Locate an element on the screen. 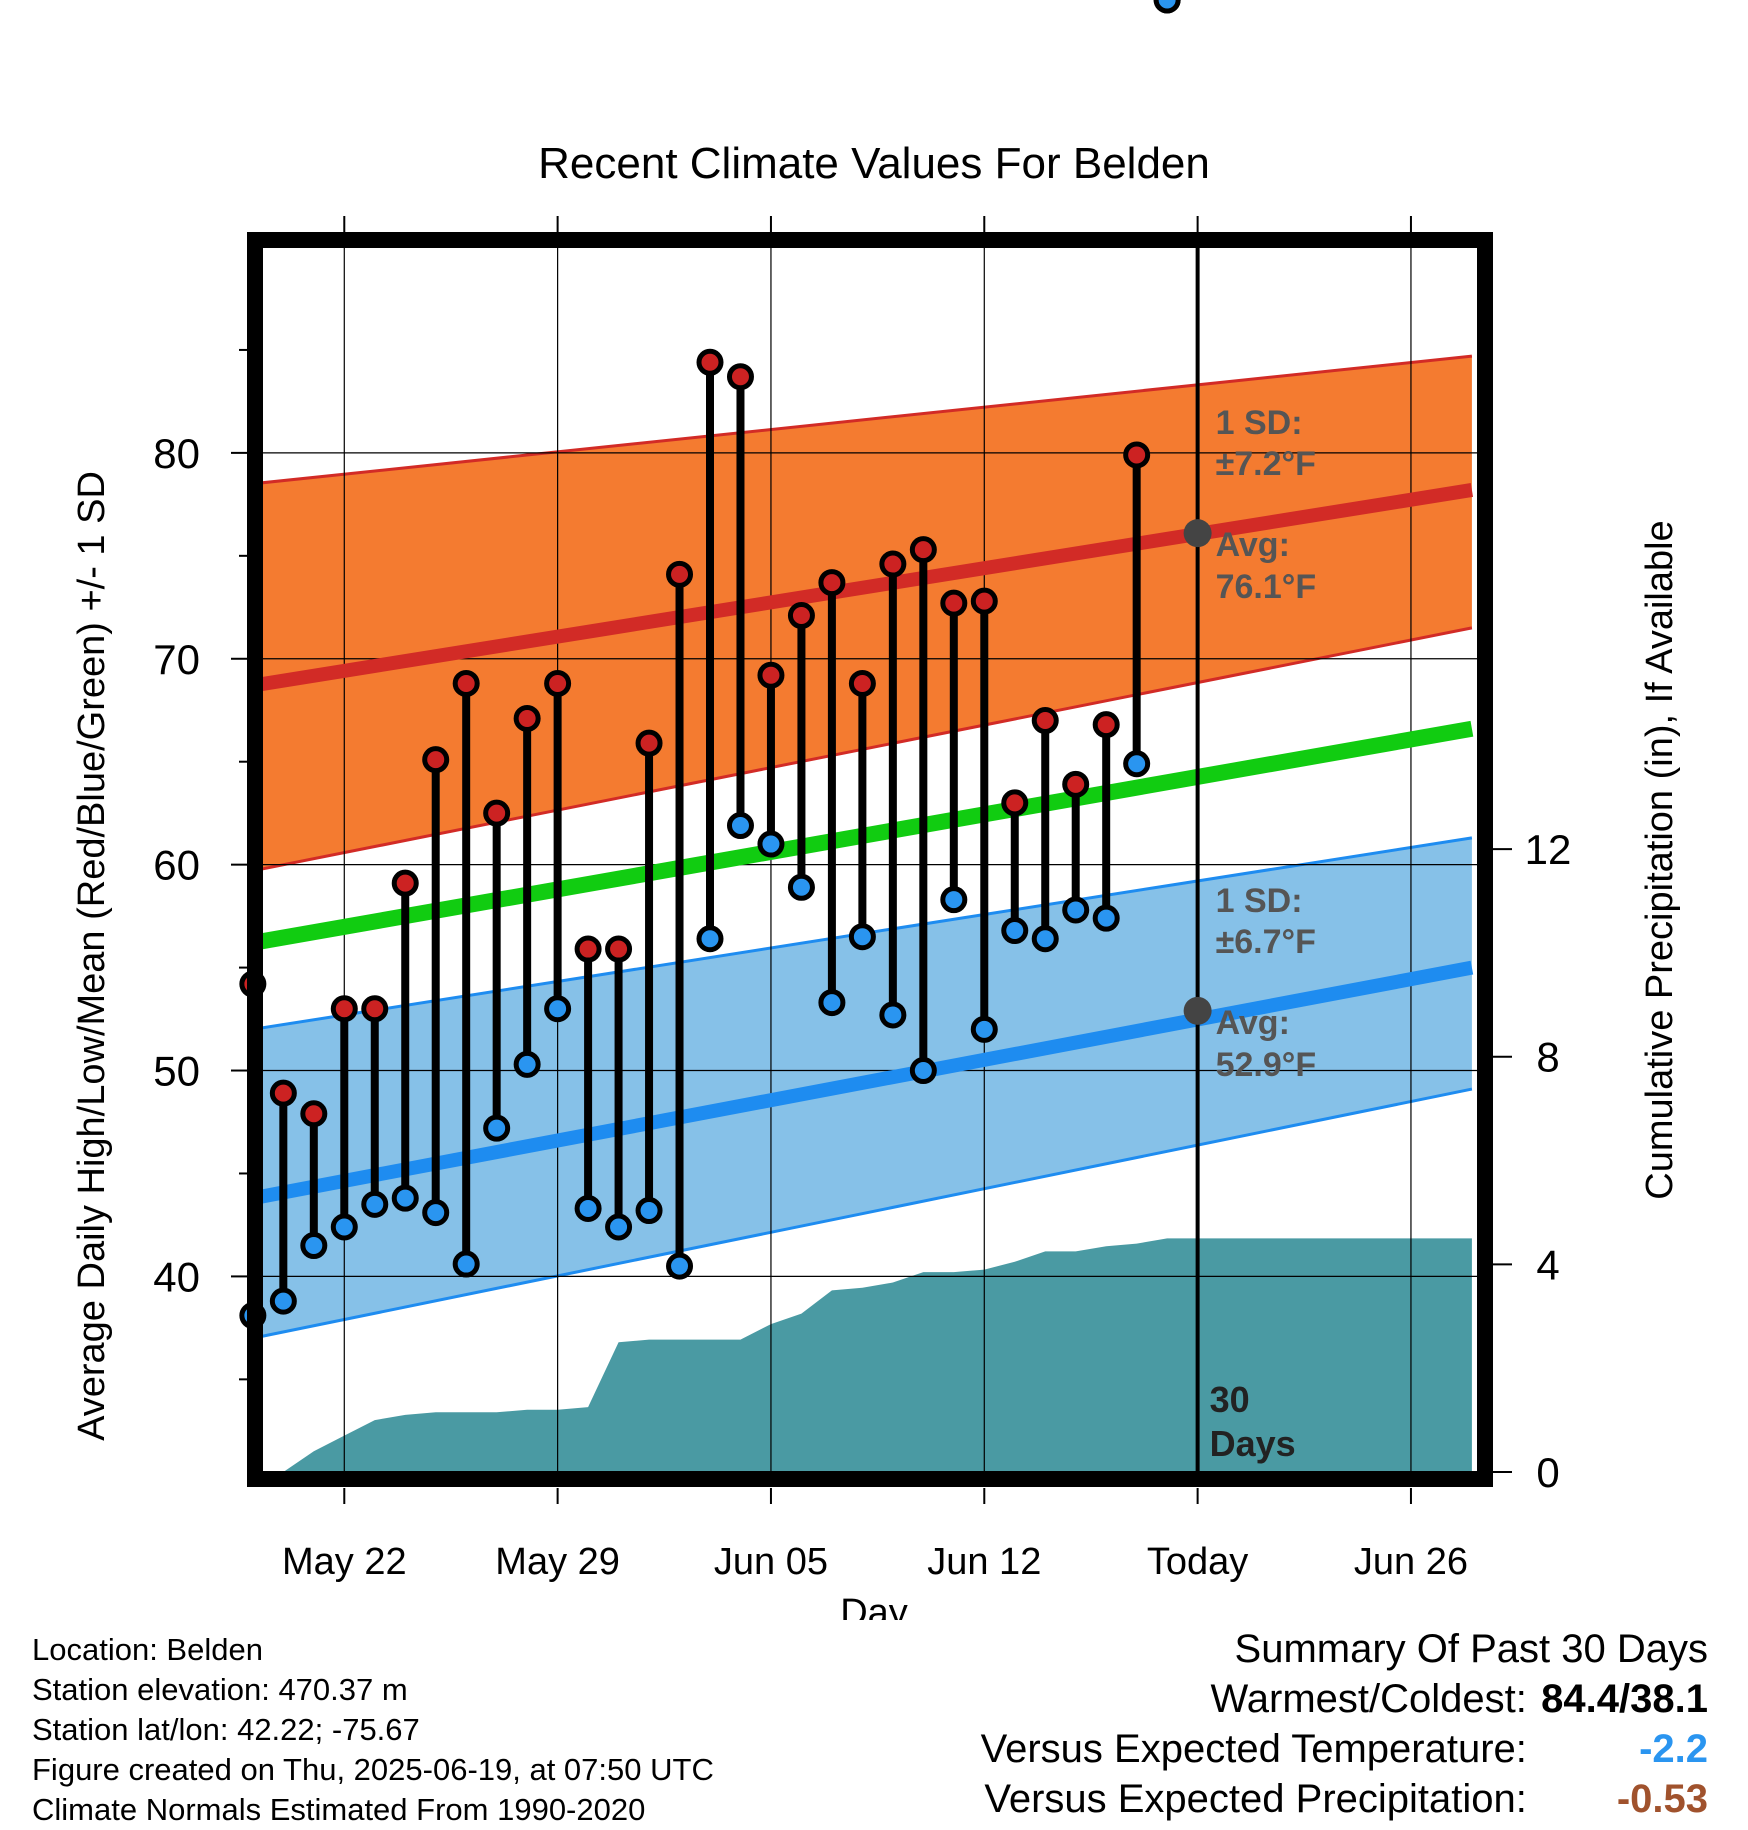 This screenshot has height=1830, width=1748. high-avg-value: 76.1°F is located at coordinates (1266, 587).